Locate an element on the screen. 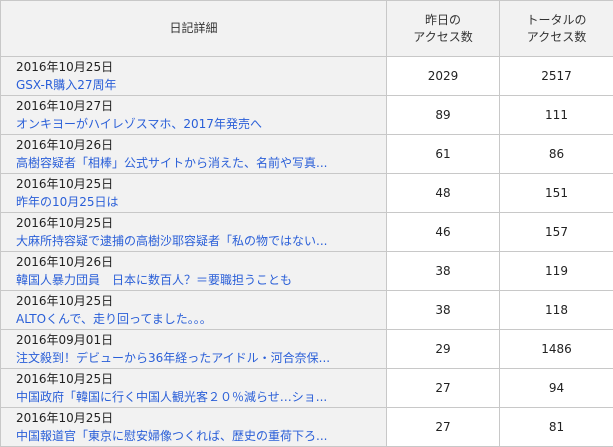  total-access-count: 157 is located at coordinates (556, 232).